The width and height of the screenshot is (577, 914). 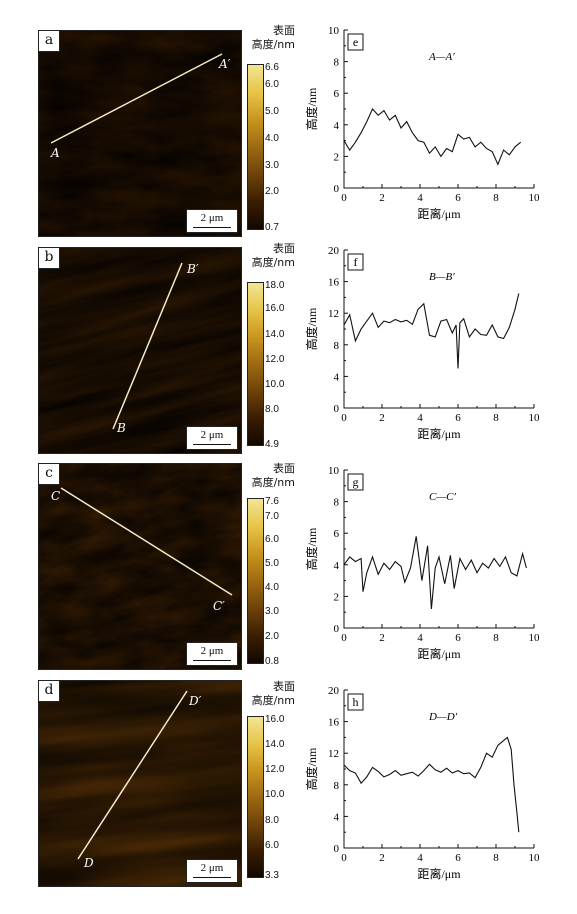 What do you see at coordinates (146, 541) in the screenshot?
I see `profile-line-c` at bounding box center [146, 541].